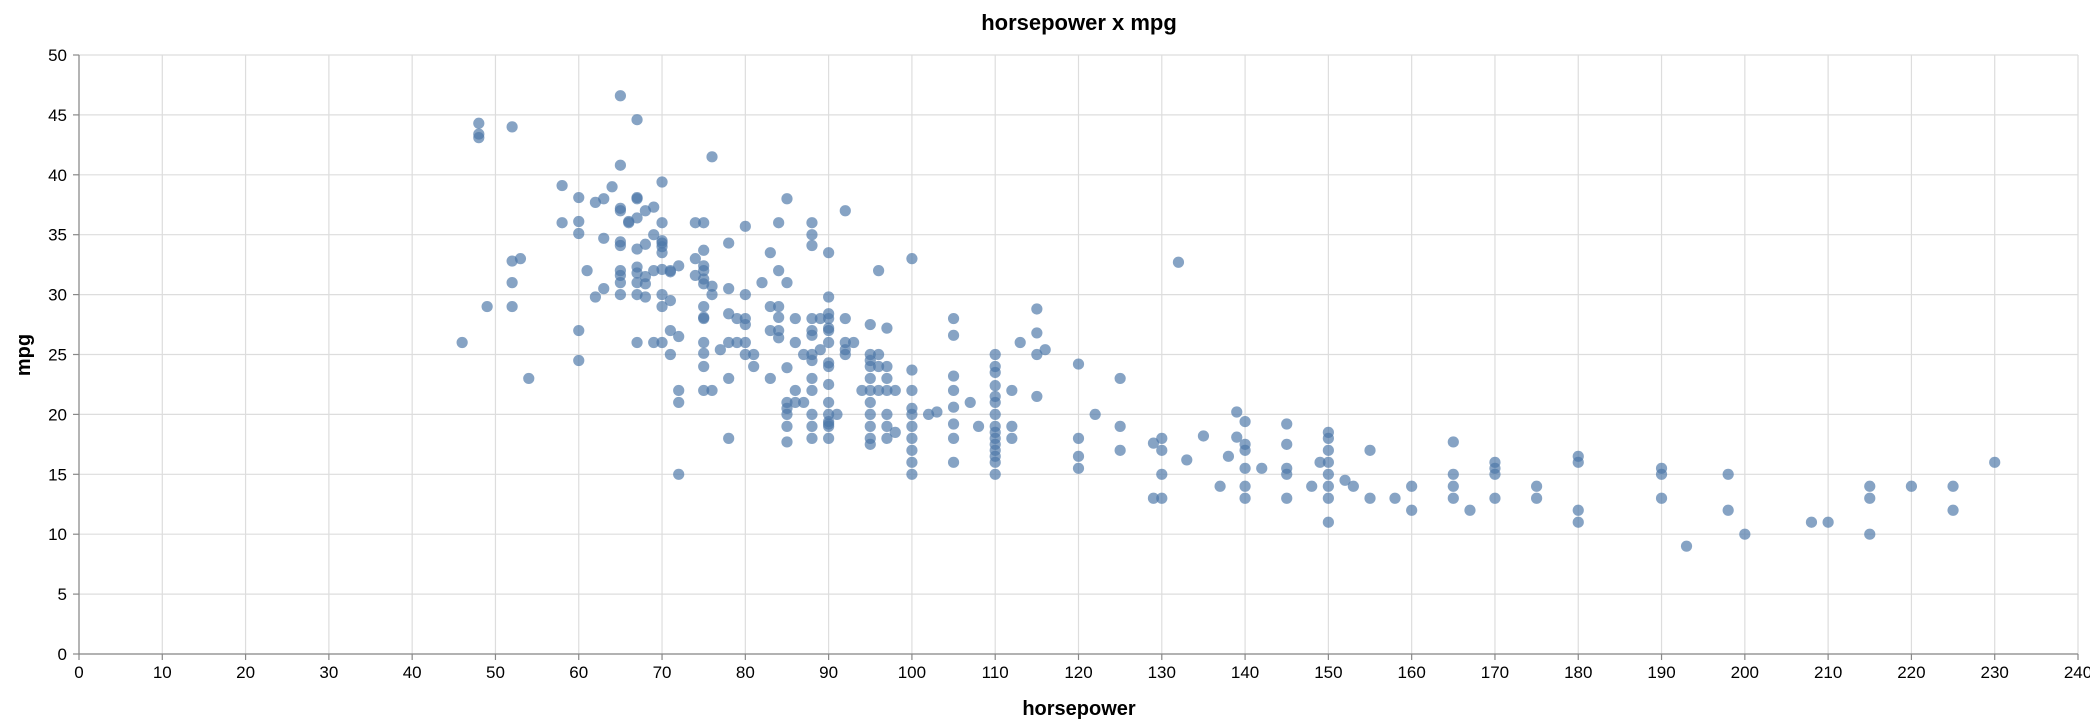 This screenshot has height=728, width=2090. Describe the element at coordinates (495, 672) in the screenshot. I see `x-tick-label: 50` at that location.